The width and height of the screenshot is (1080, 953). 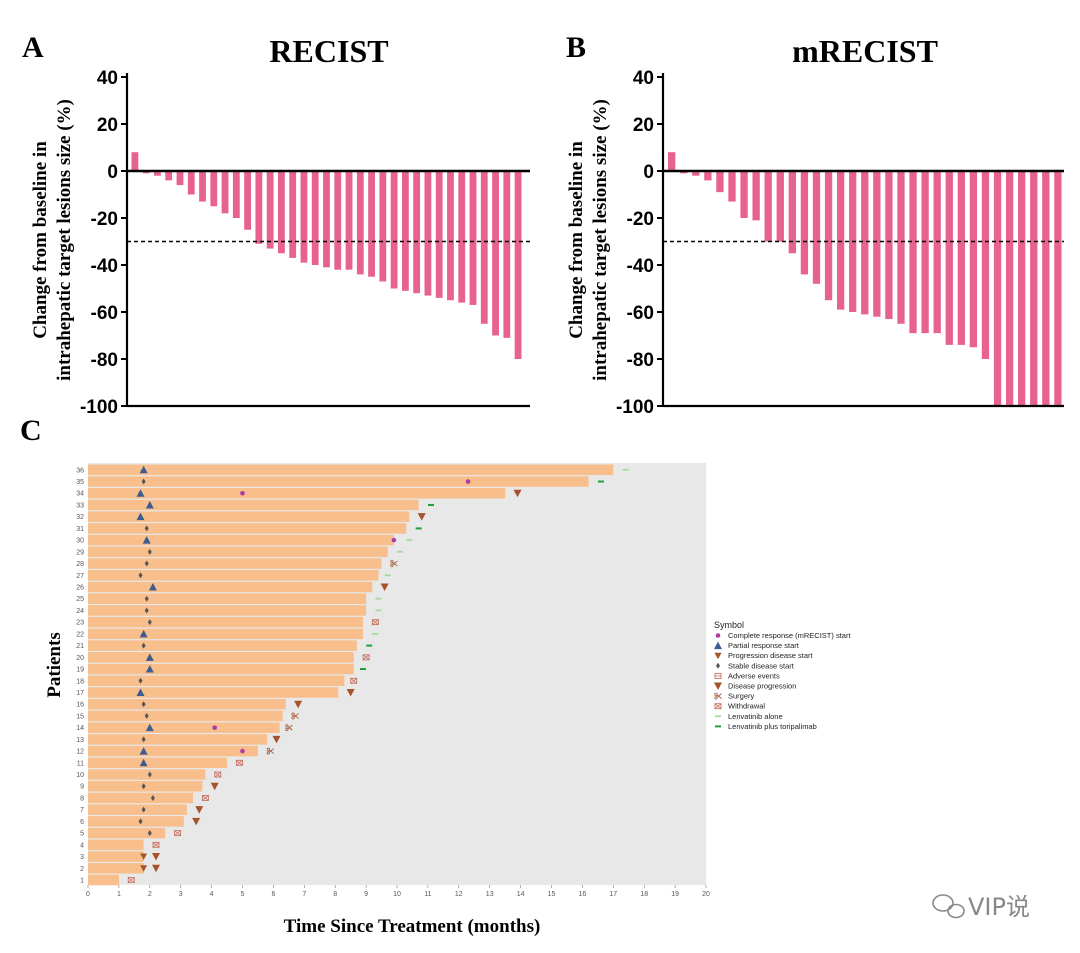 I want to click on x-tick-label: 2, so click(x=150, y=894).